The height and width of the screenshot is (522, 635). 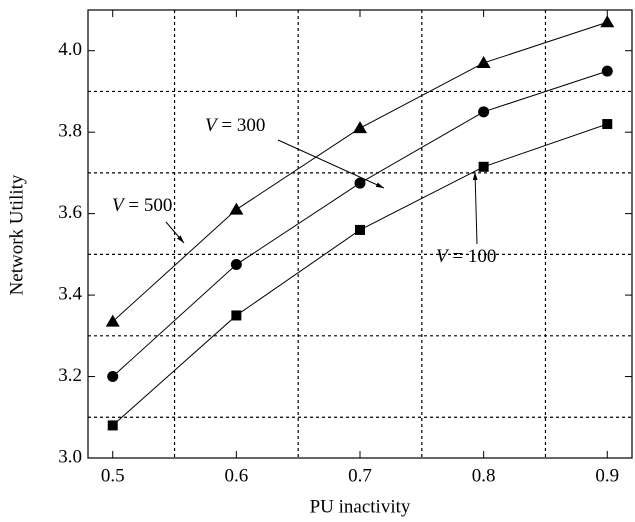 I want to click on y-tick-label: 3.2, so click(x=70, y=375).